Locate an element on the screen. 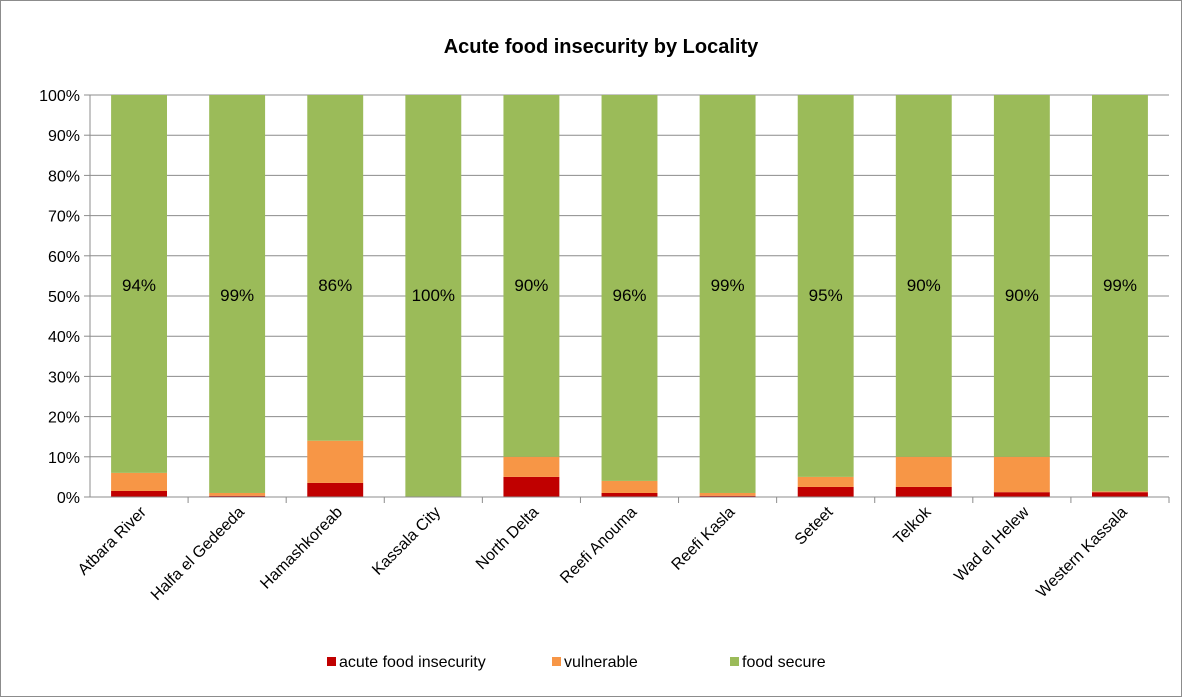 Image resolution: width=1182 pixels, height=697 pixels. data-label: 100% is located at coordinates (433, 295).